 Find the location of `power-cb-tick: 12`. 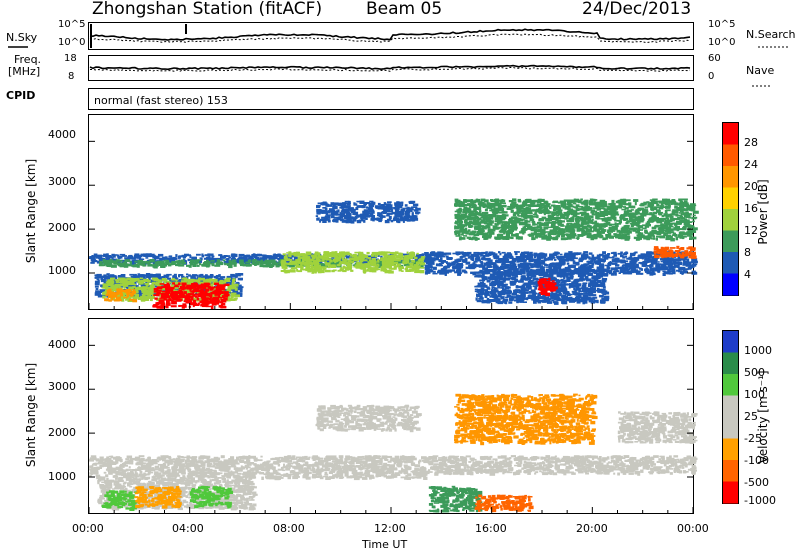

power-cb-tick: 12 is located at coordinates (751, 230).